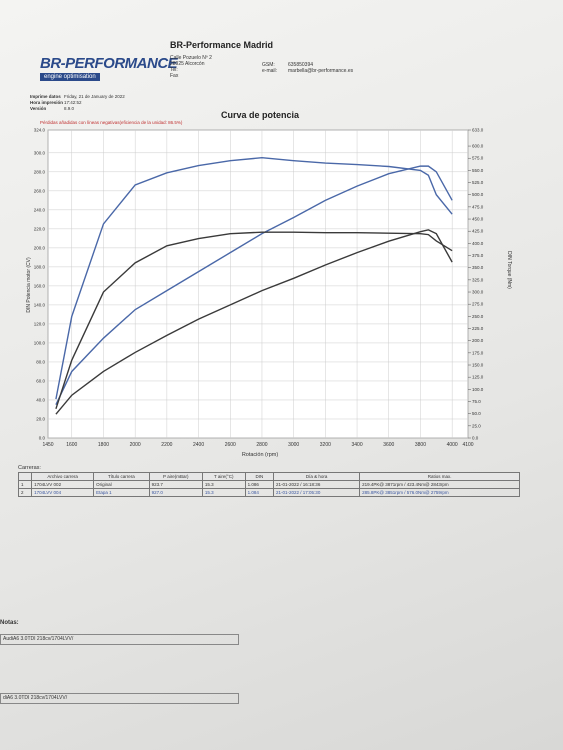 This screenshot has height=750, width=563. I want to click on contact-line: GSM: 635850394, so click(307, 65).